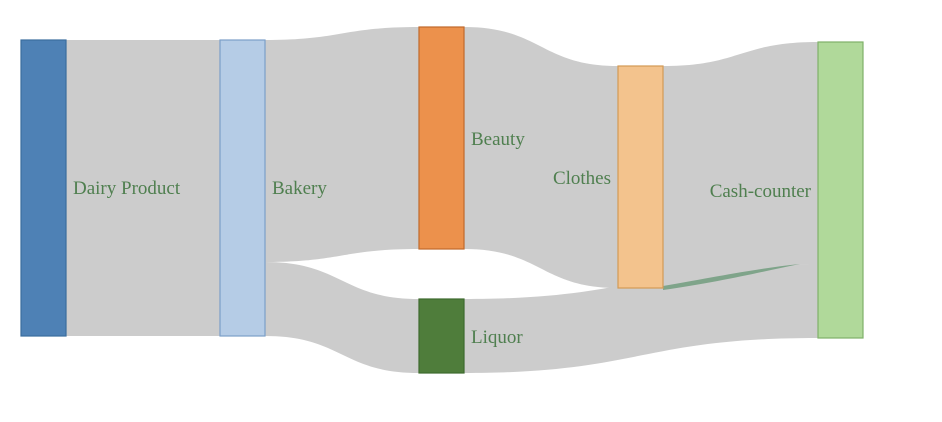 This screenshot has height=422, width=942. I want to click on label-dairy-product: Dairy Product, so click(127, 188).